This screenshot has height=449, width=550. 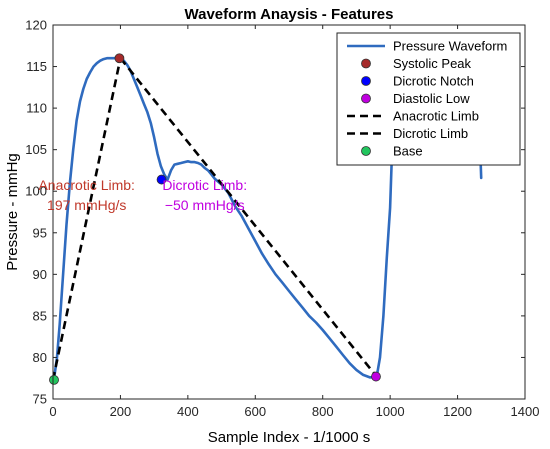 I want to click on legend-item-dicrotic-notch: Dicrotic Notch, so click(x=417, y=81).